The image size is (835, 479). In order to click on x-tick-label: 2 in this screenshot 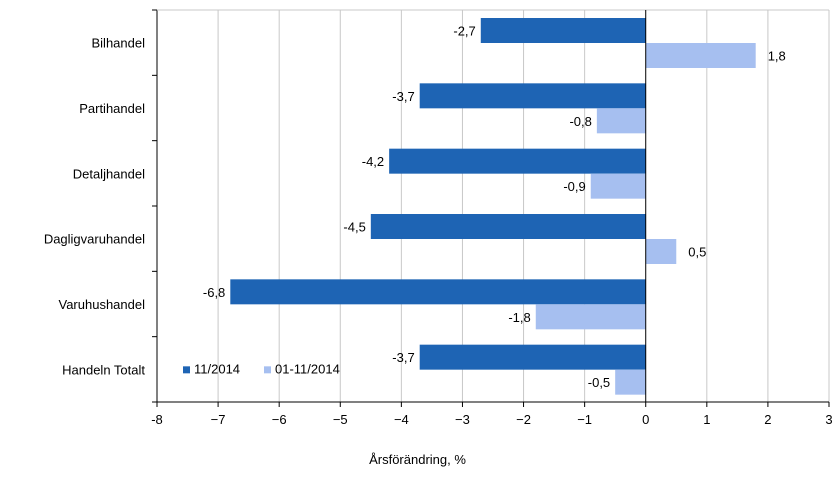, I will do `click(767, 419)`.